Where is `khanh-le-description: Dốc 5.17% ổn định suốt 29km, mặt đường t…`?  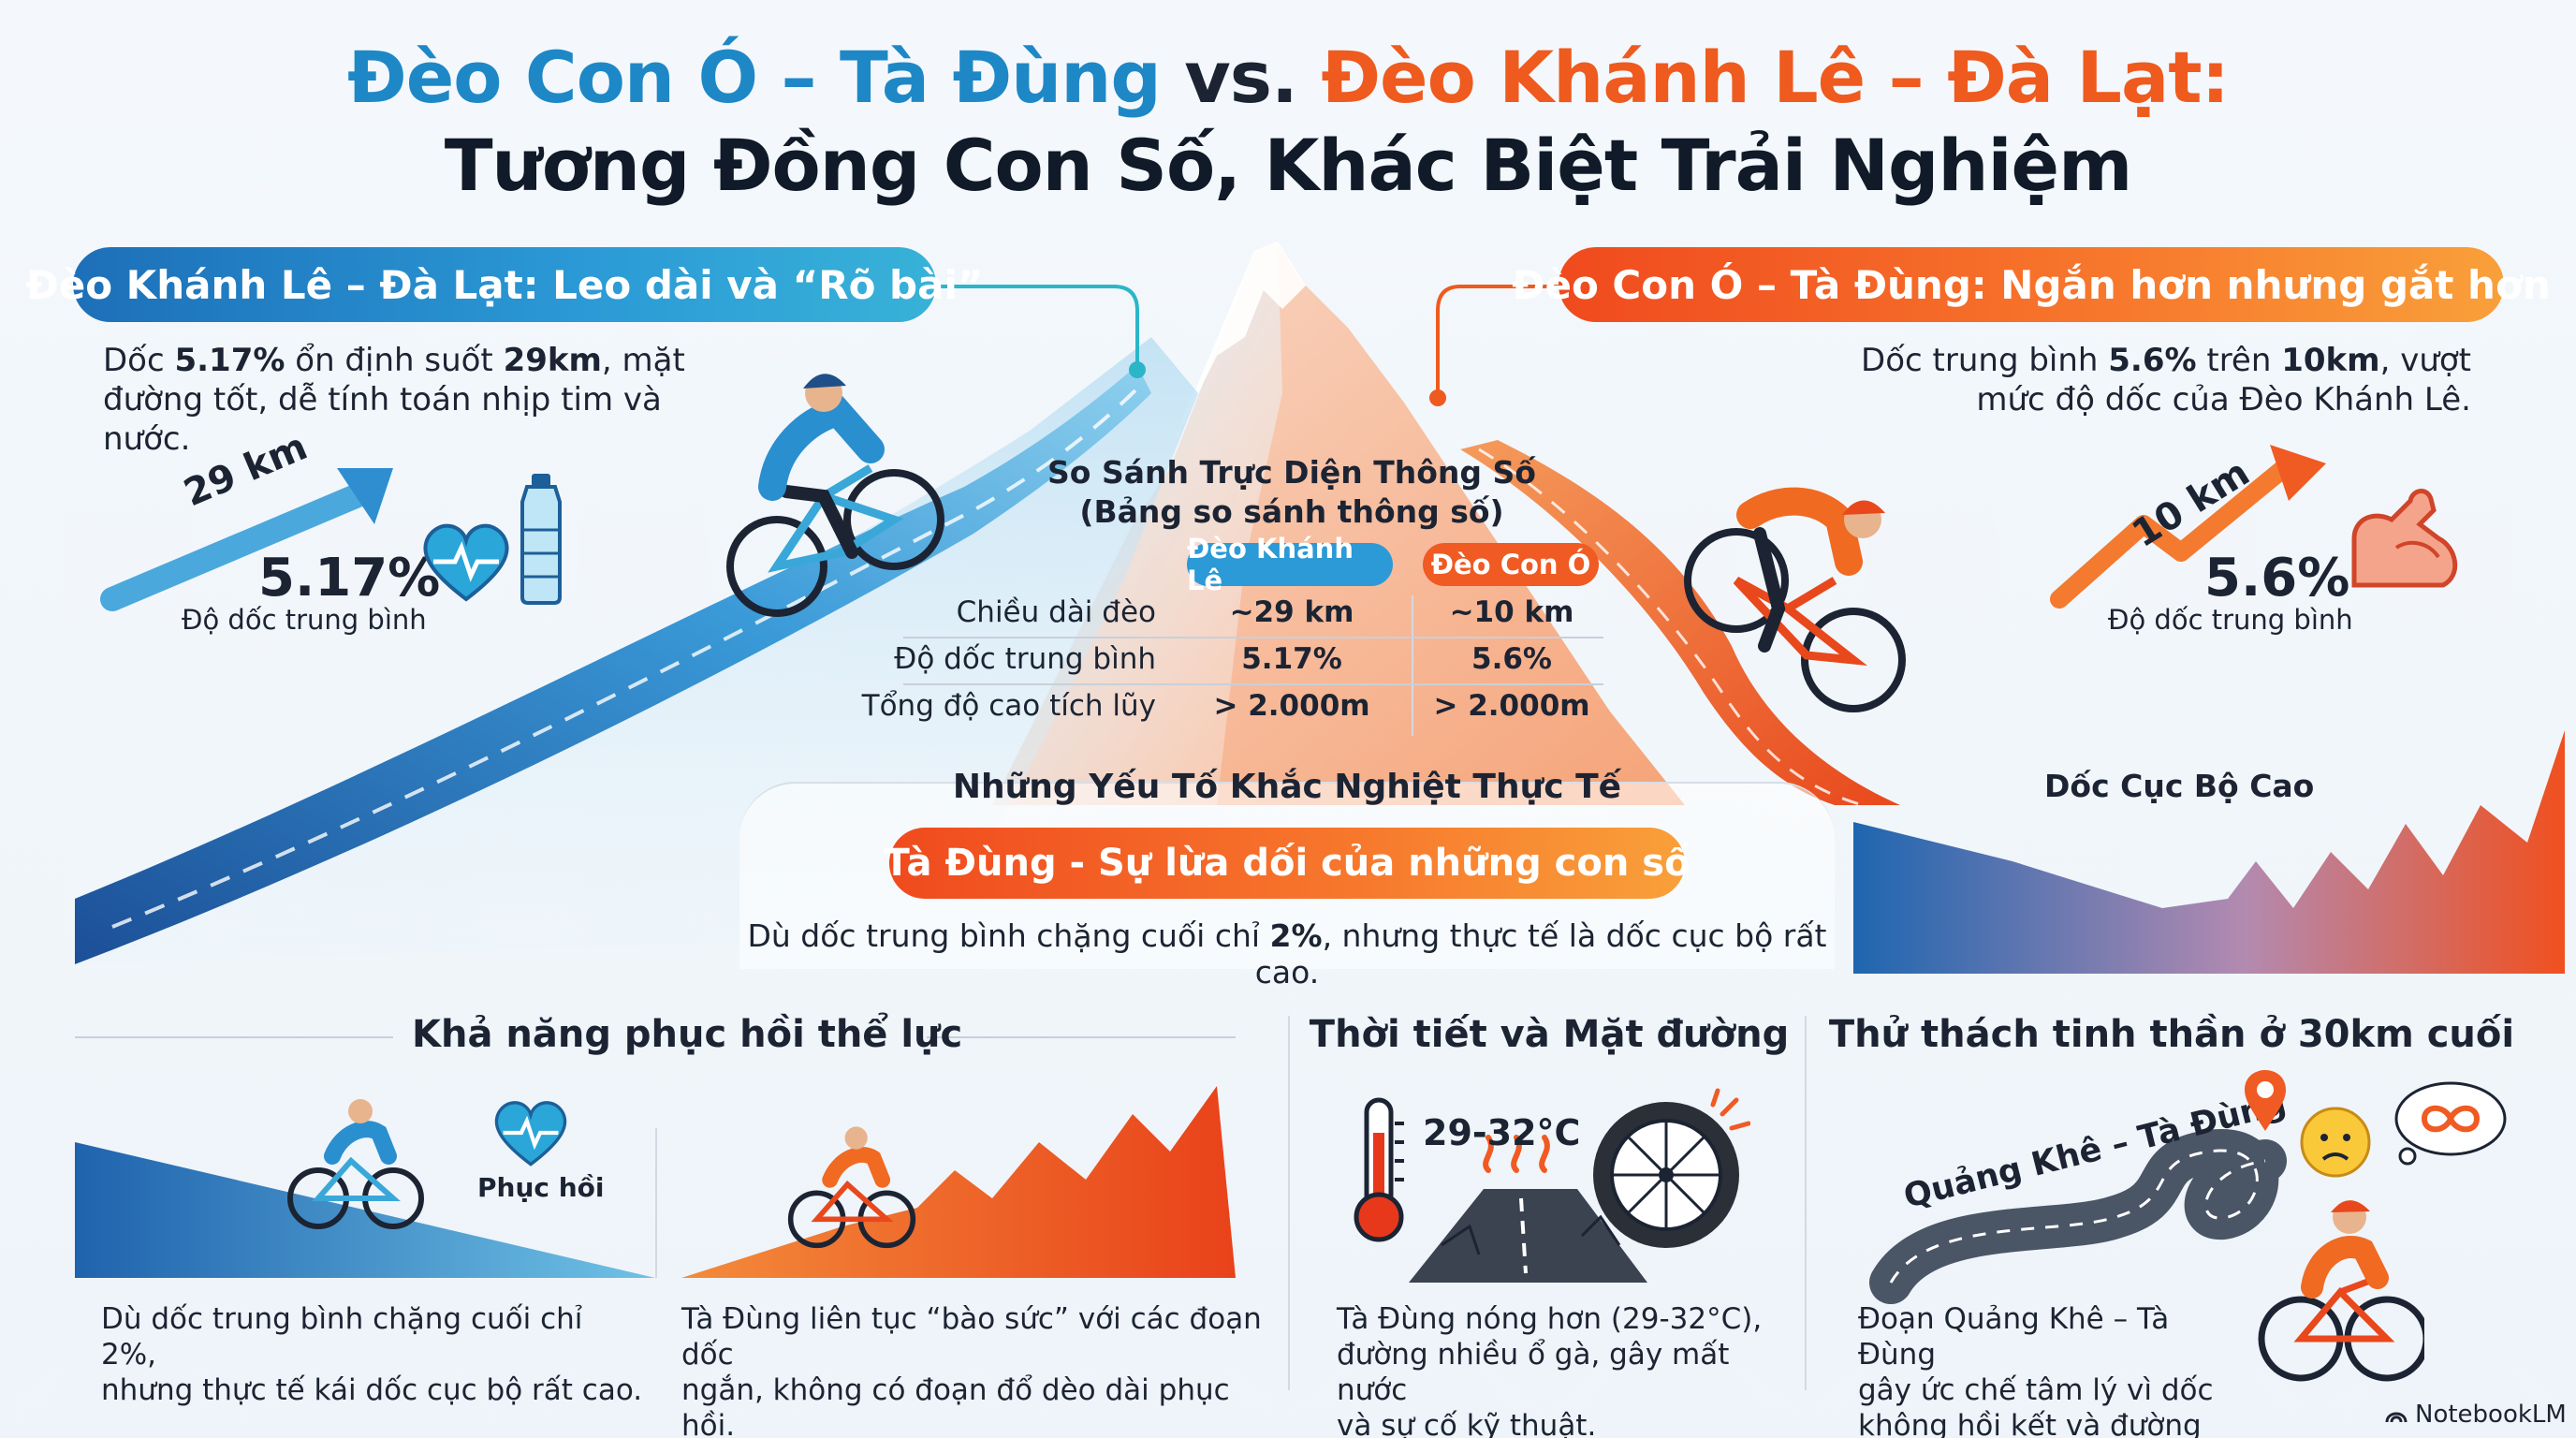 khanh-le-description: Dốc 5.17% ổn định suốt 29km, mặt đường t… is located at coordinates (430, 400).